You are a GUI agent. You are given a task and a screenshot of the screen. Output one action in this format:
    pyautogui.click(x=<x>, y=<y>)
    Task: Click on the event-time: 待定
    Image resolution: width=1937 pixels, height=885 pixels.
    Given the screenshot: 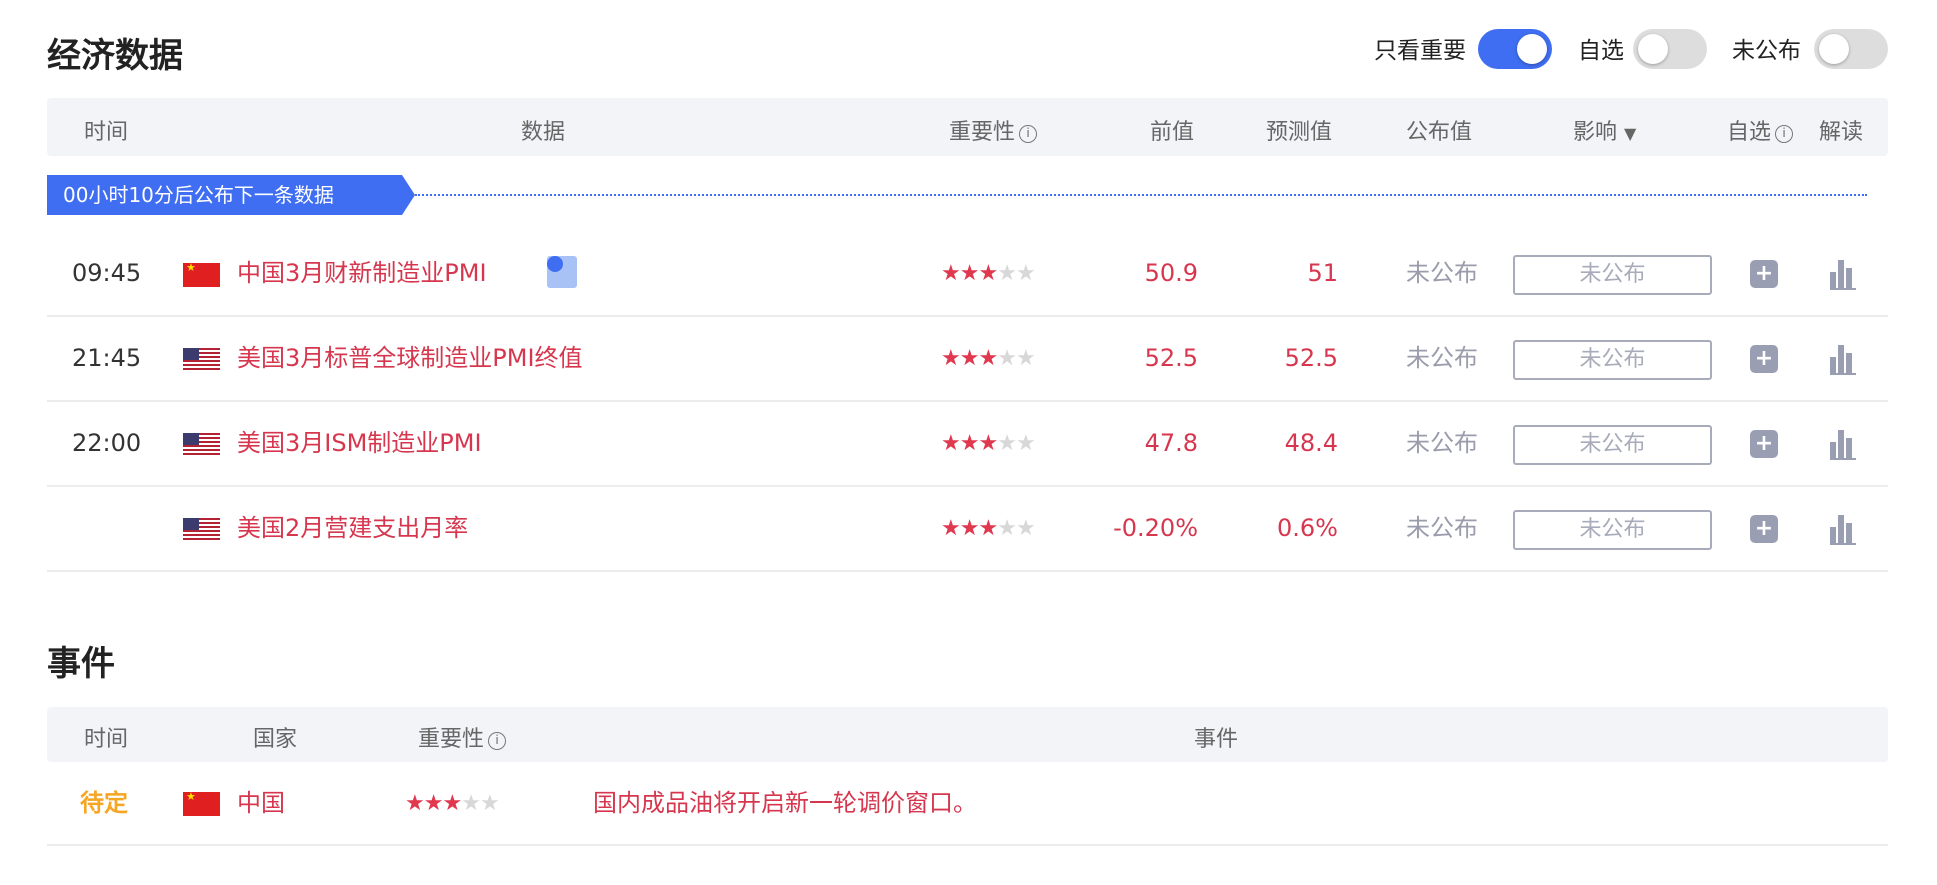 What is the action you would take?
    pyautogui.click(x=104, y=803)
    